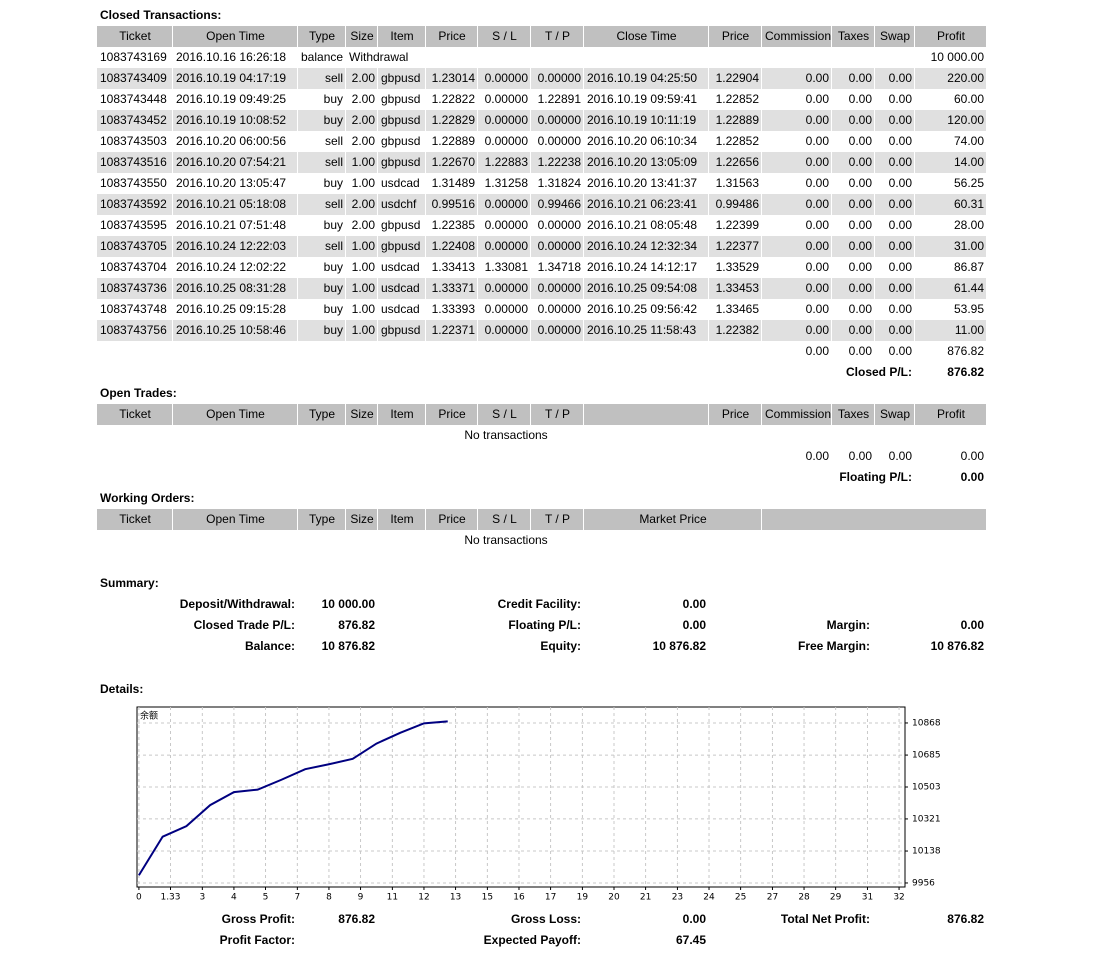 The width and height of the screenshot is (1098, 959). I want to click on table-cell: 1.33081, so click(506, 267).